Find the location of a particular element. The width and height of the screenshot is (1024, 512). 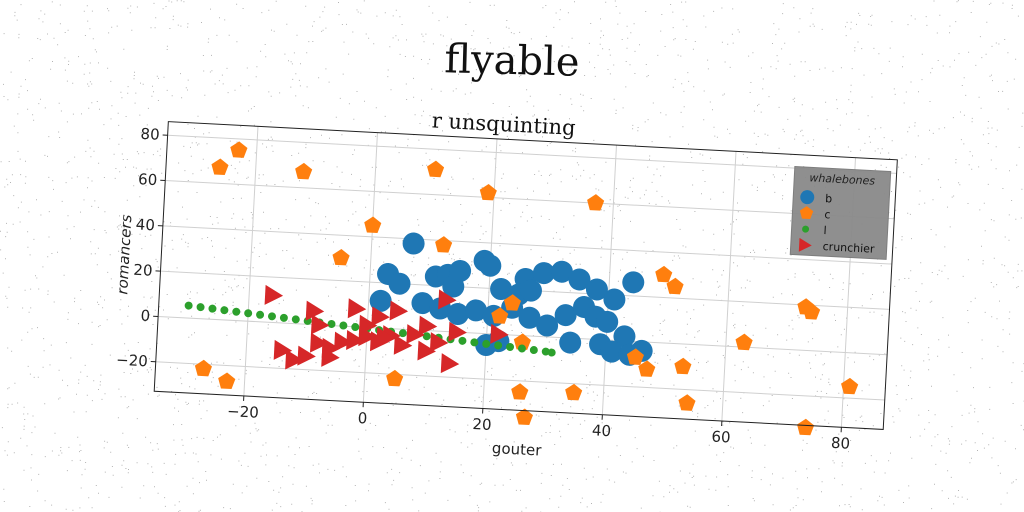

x-tick-label: 40 is located at coordinates (602, 430).